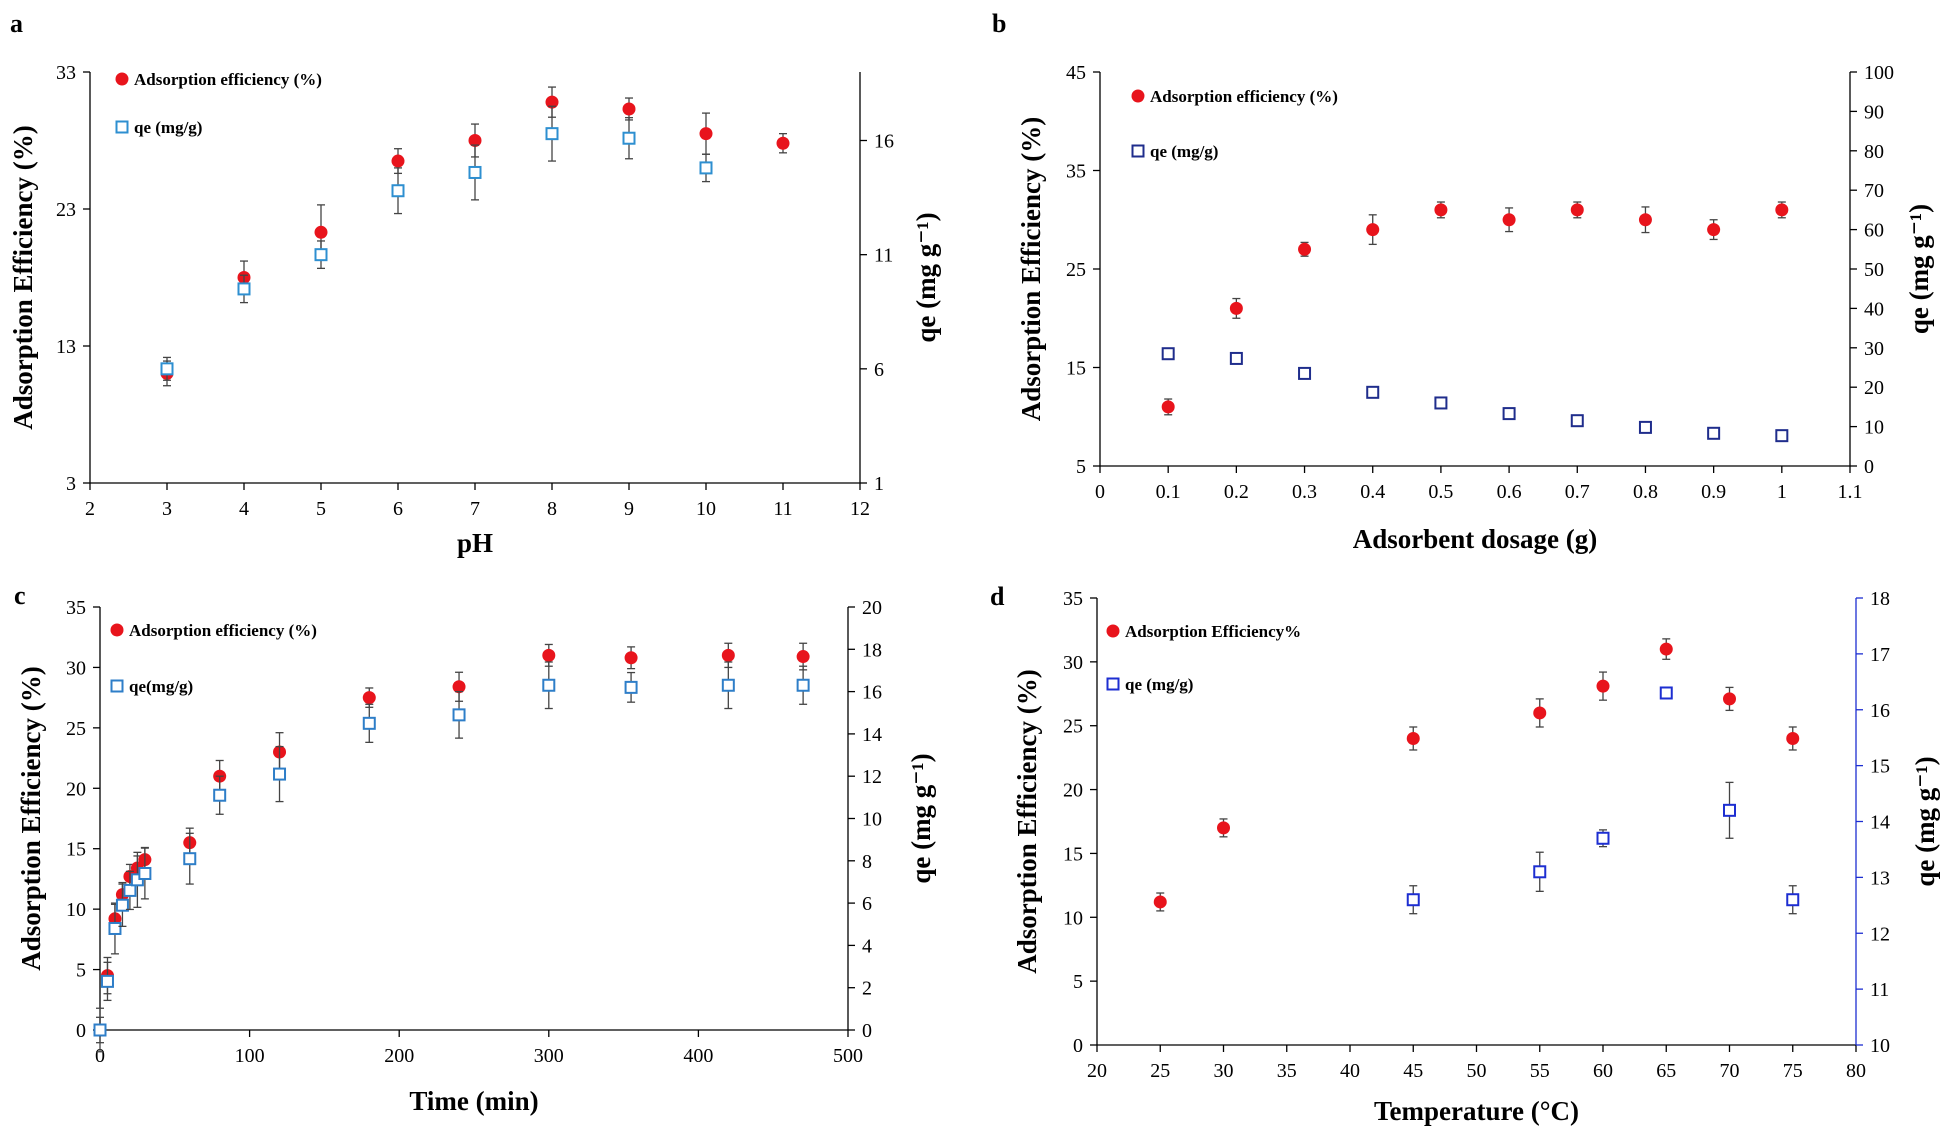 This screenshot has width=1958, height=1138. Describe the element at coordinates (1073, 918) in the screenshot. I see `y-tick-label-d: 10` at that location.